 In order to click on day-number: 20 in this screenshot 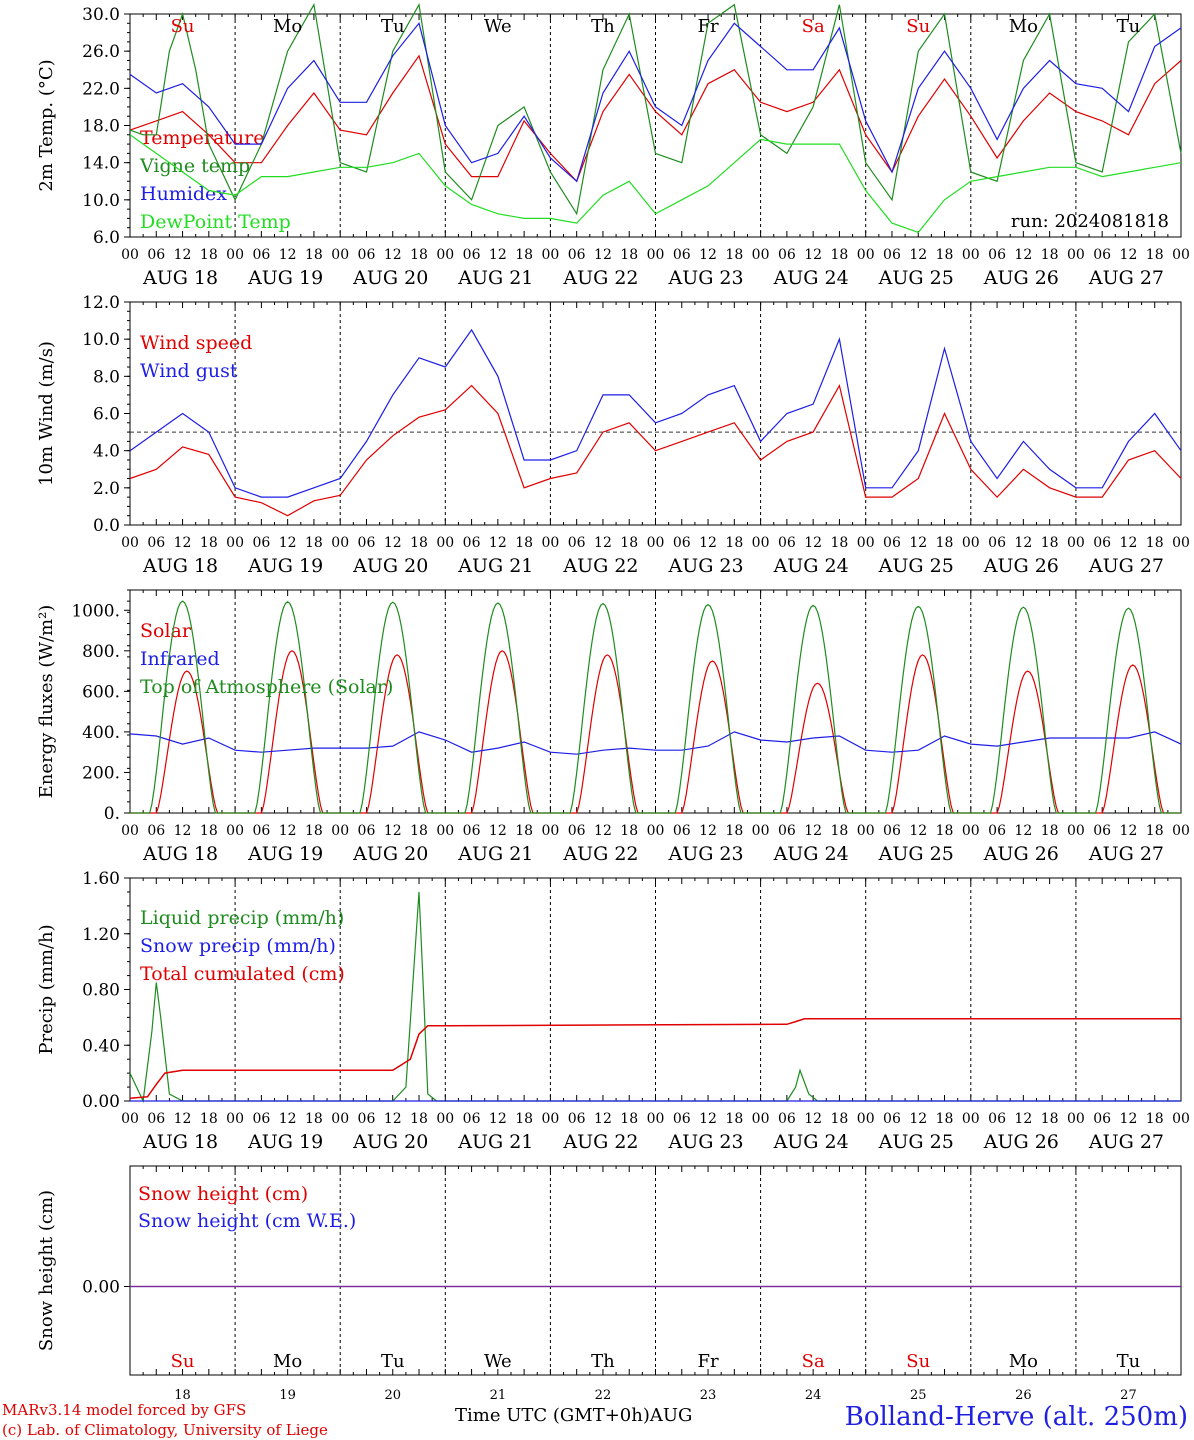, I will do `click(392, 1395)`.